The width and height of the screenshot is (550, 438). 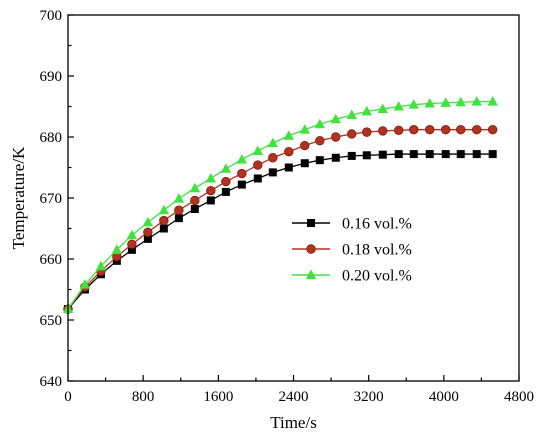 I want to click on legend-entry: 0.20 vol.%, so click(x=352, y=276).